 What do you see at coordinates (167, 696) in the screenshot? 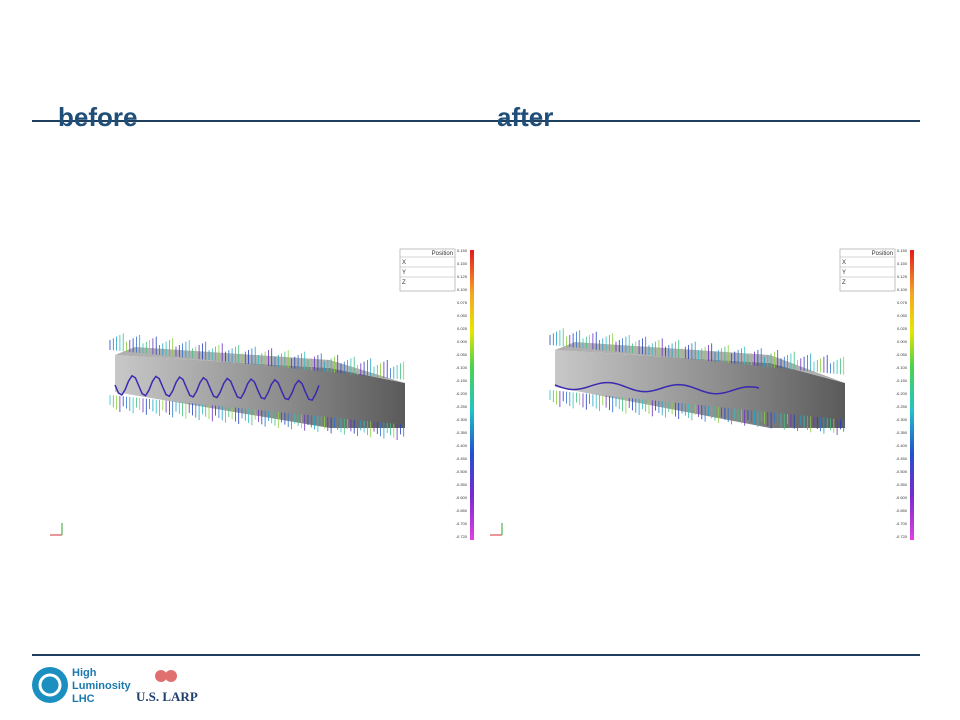
I see `larp-text: U.S. LARP` at bounding box center [167, 696].